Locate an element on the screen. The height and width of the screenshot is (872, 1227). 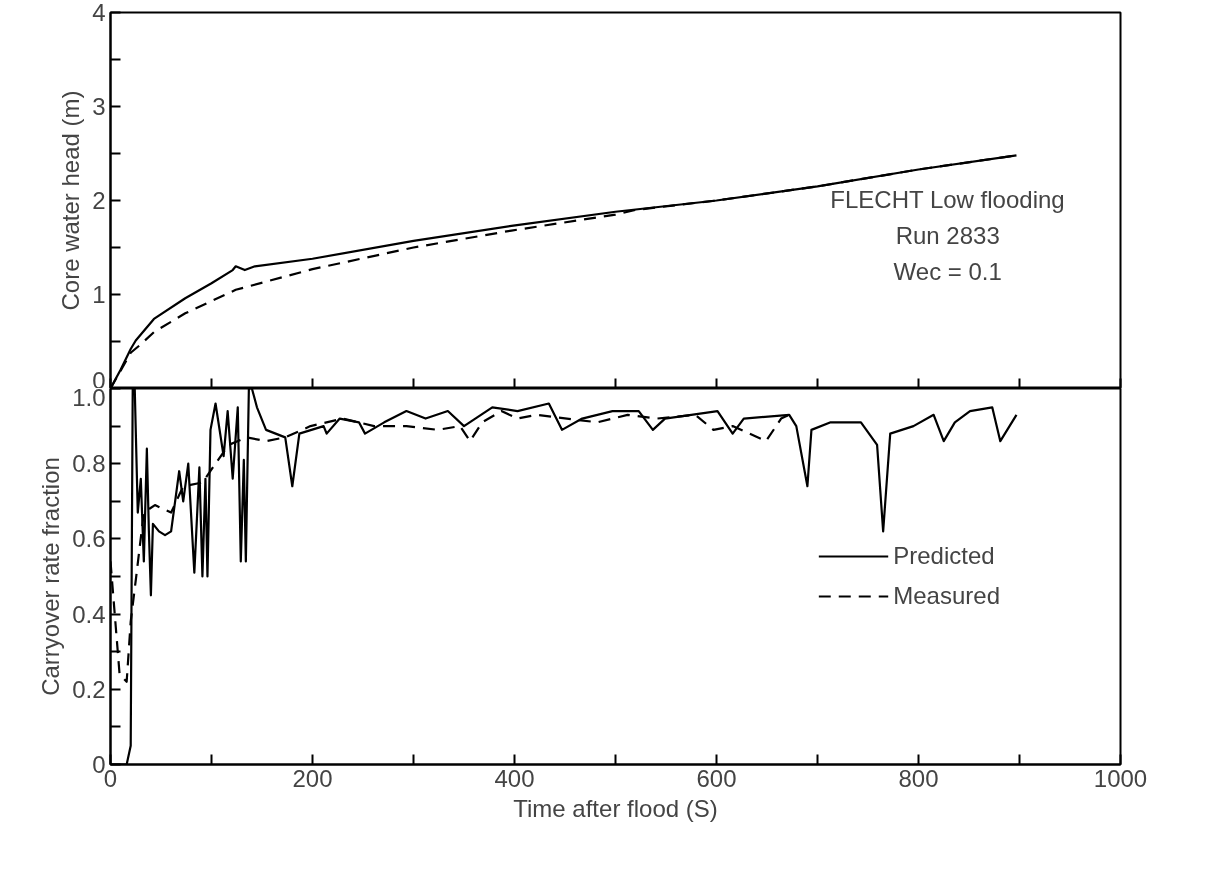
y-tick-label: 0.6 is located at coordinates (89, 539).